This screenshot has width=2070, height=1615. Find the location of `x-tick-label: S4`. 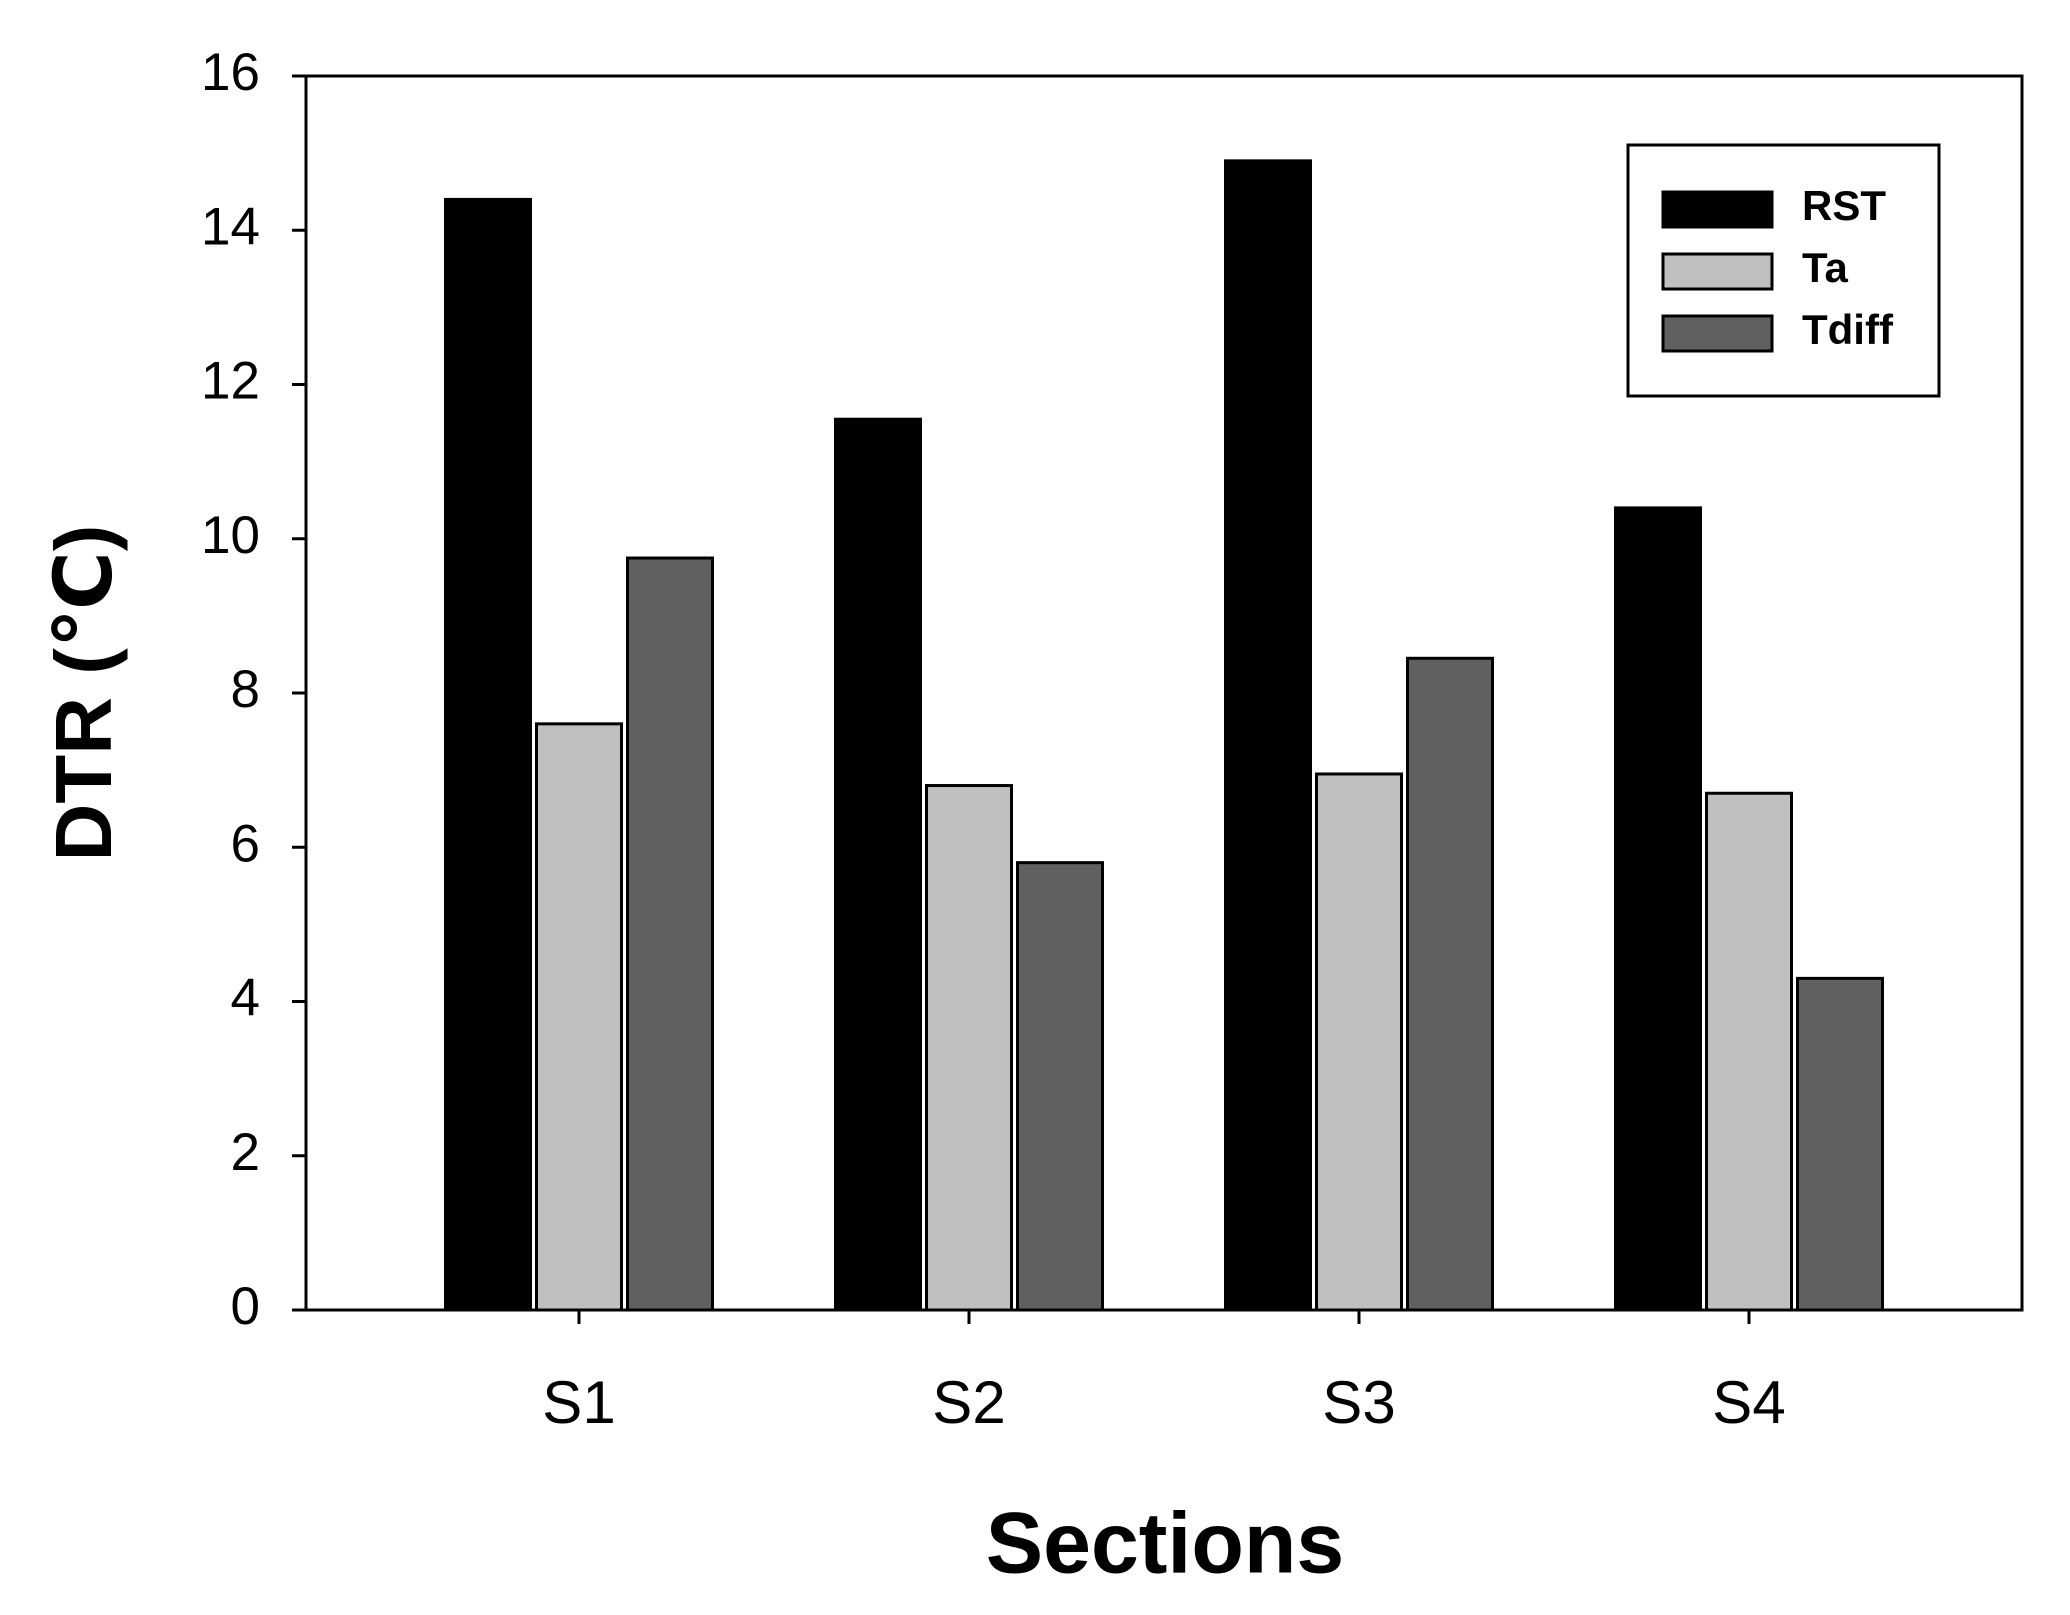

x-tick-label: S4 is located at coordinates (1748, 1402).